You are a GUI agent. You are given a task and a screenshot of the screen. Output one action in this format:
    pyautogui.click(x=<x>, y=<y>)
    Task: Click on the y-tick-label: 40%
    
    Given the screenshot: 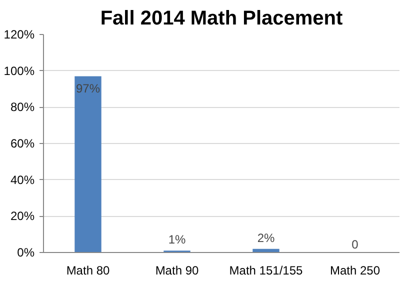 What is the action you would take?
    pyautogui.click(x=22, y=179)
    